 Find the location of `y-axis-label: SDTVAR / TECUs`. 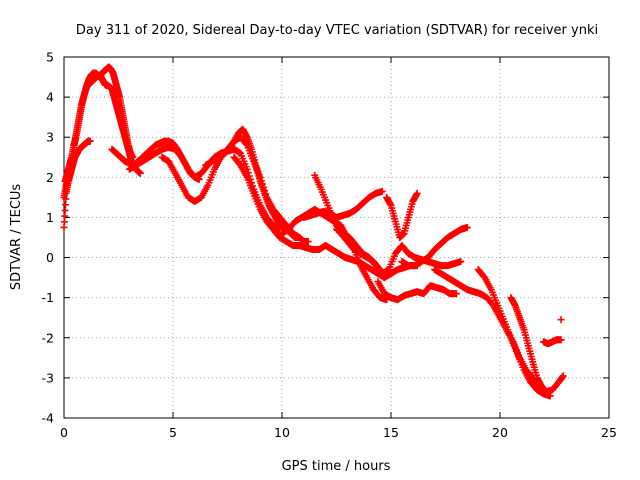

y-axis-label: SDTVAR / TECUs is located at coordinates (16, 237).